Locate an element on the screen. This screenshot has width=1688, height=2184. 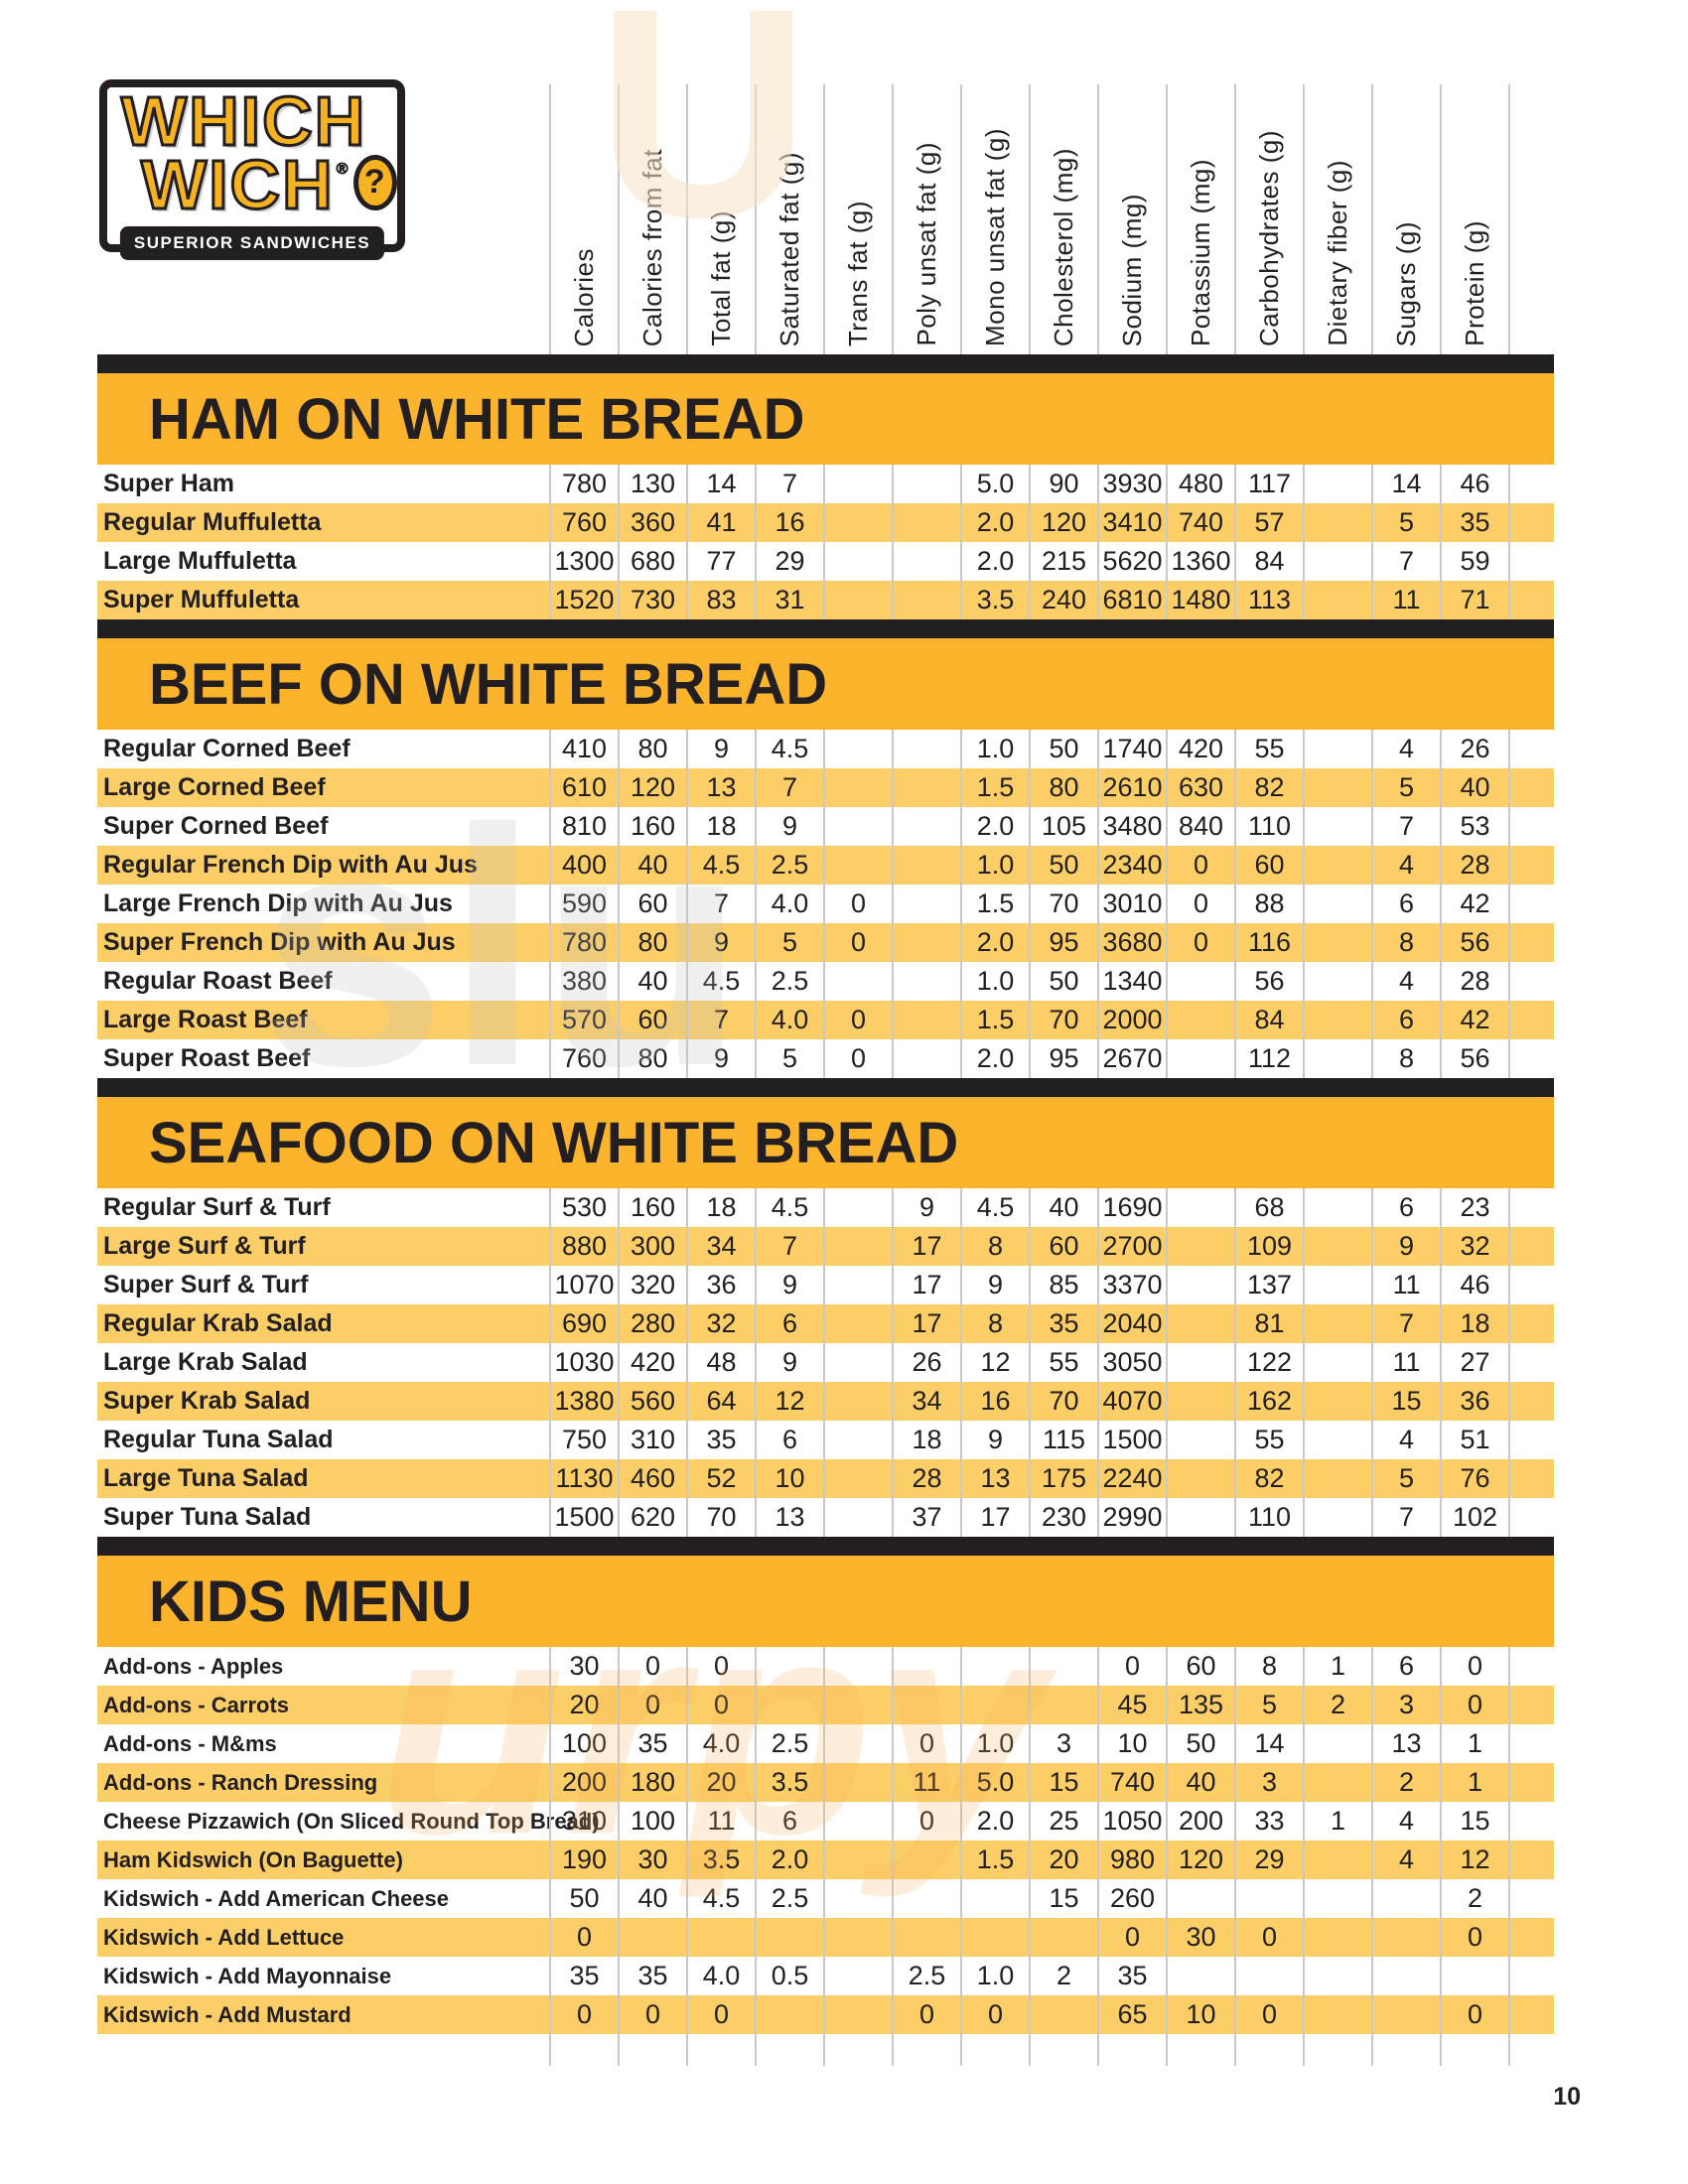
row-value: 110 is located at coordinates (1268, 826).